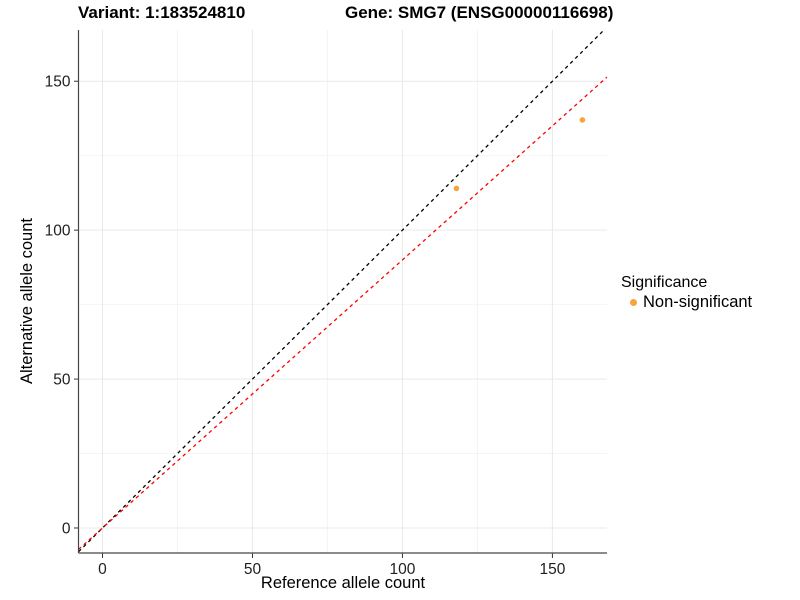 The width and height of the screenshot is (800, 600). What do you see at coordinates (58, 231) in the screenshot?
I see `y-tick-label: 100` at bounding box center [58, 231].